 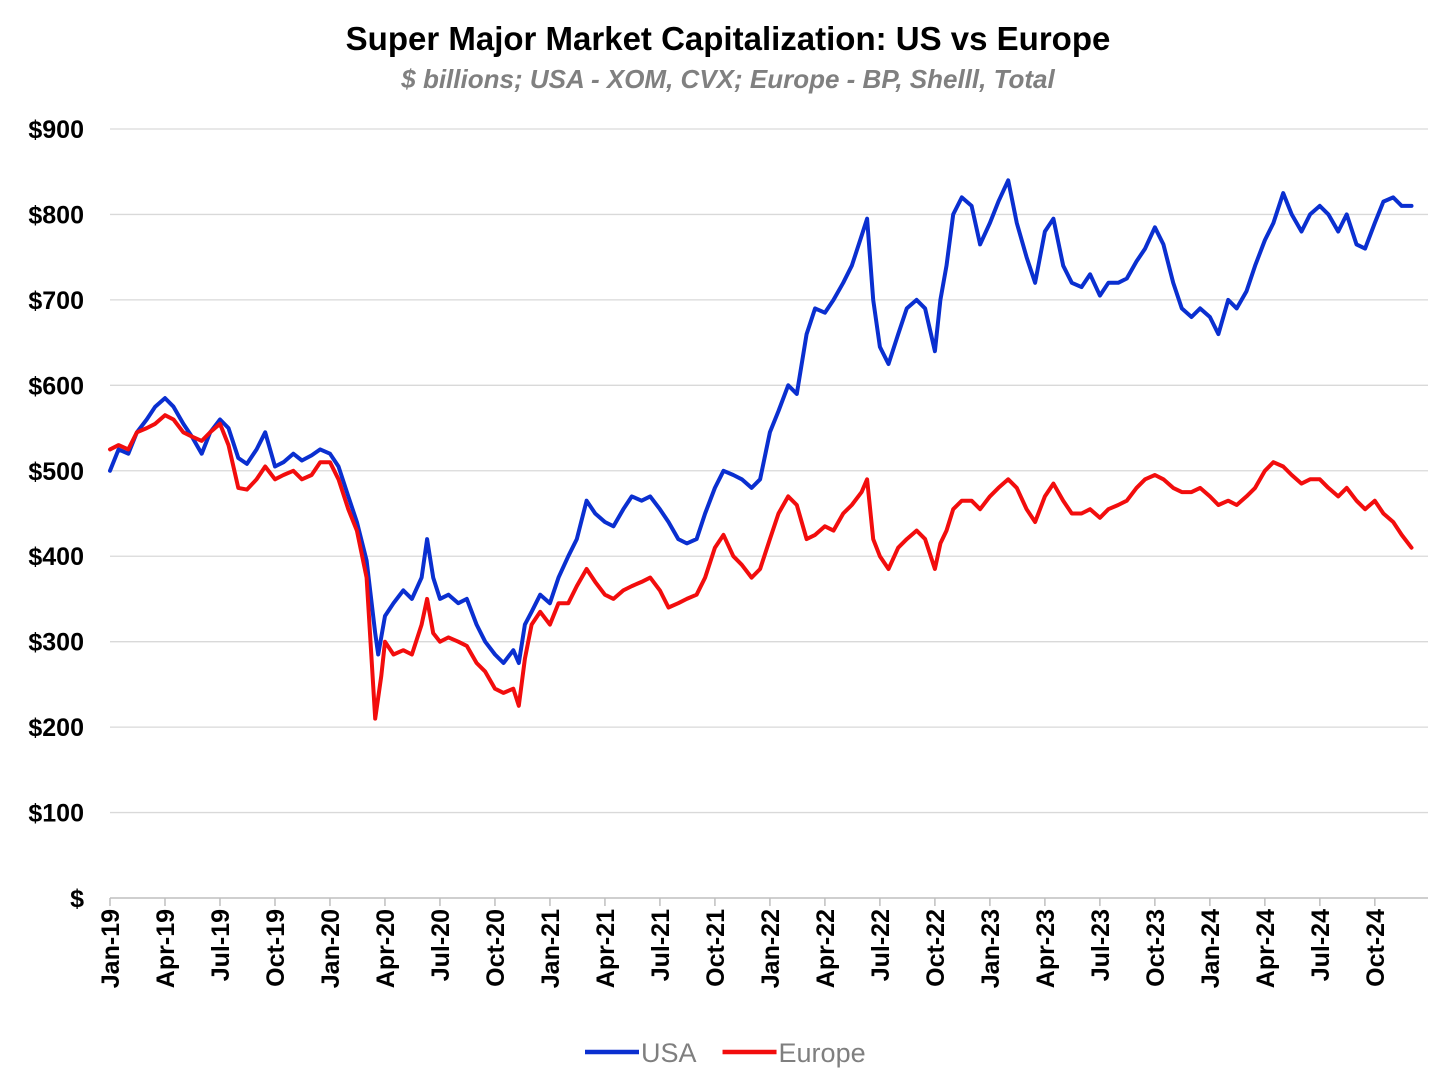 What do you see at coordinates (1156, 948) in the screenshot?
I see `x-tick-label: Oct-23` at bounding box center [1156, 948].